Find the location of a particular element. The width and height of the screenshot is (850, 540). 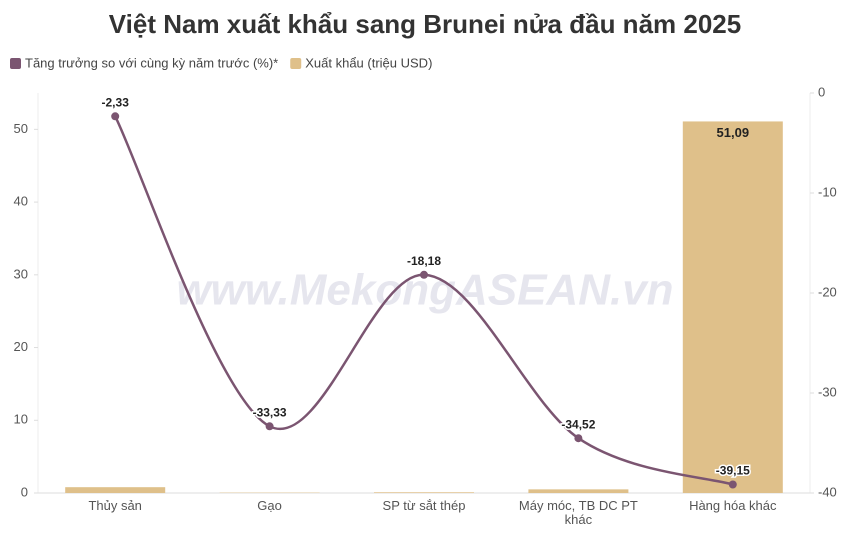

x-tick-label: Máy móc, TB DC PT khác is located at coordinates (578, 513).